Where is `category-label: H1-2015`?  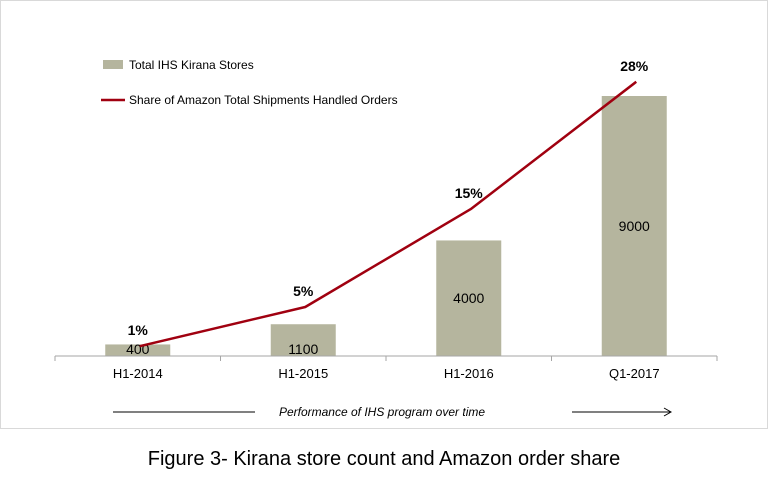
category-label: H1-2015 is located at coordinates (303, 373).